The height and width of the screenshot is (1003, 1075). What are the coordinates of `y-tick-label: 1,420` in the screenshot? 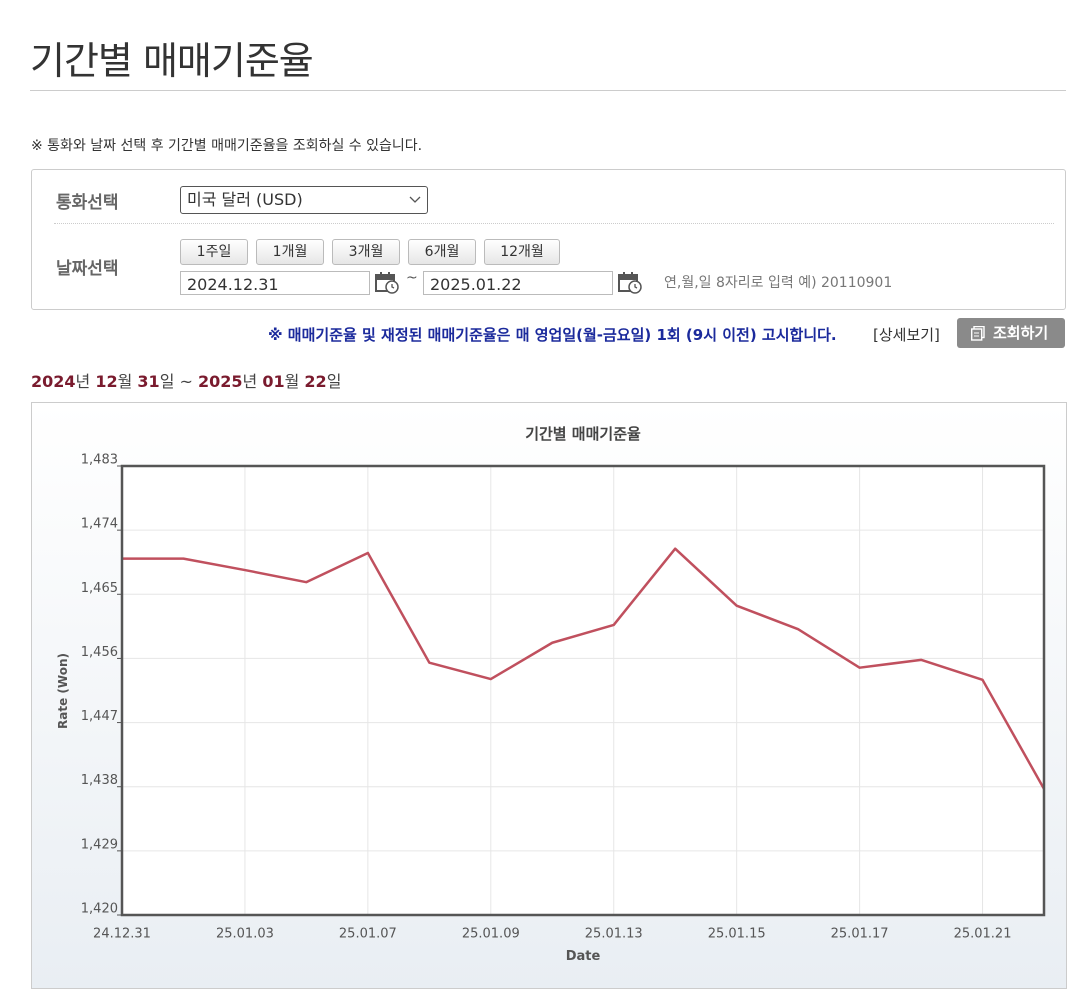 It's located at (99, 909).